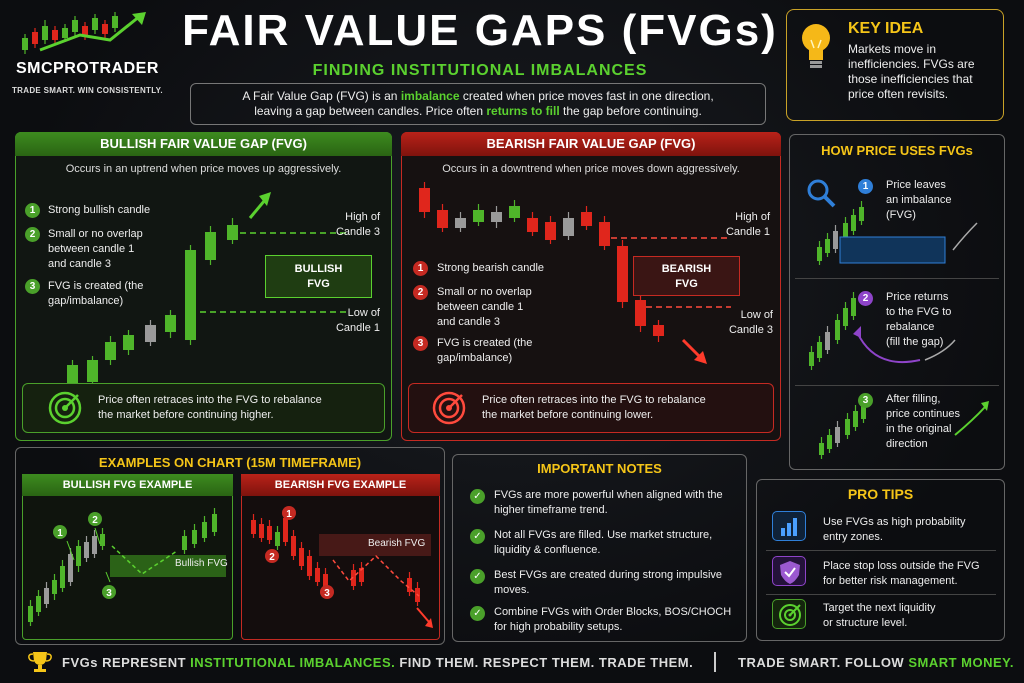  What do you see at coordinates (289, 514) in the screenshot?
I see `svg-text: 1` at bounding box center [289, 514].